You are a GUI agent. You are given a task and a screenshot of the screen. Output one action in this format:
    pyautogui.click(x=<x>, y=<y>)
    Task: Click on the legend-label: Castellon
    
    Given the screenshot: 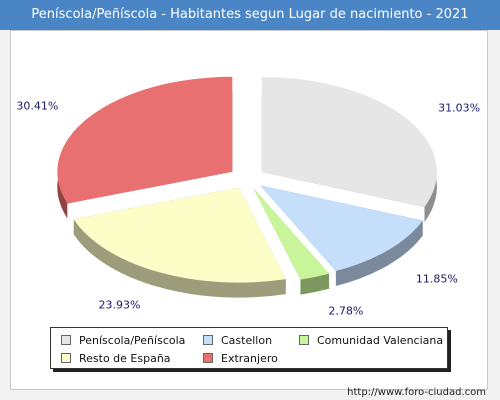 What is the action you would take?
    pyautogui.click(x=247, y=340)
    